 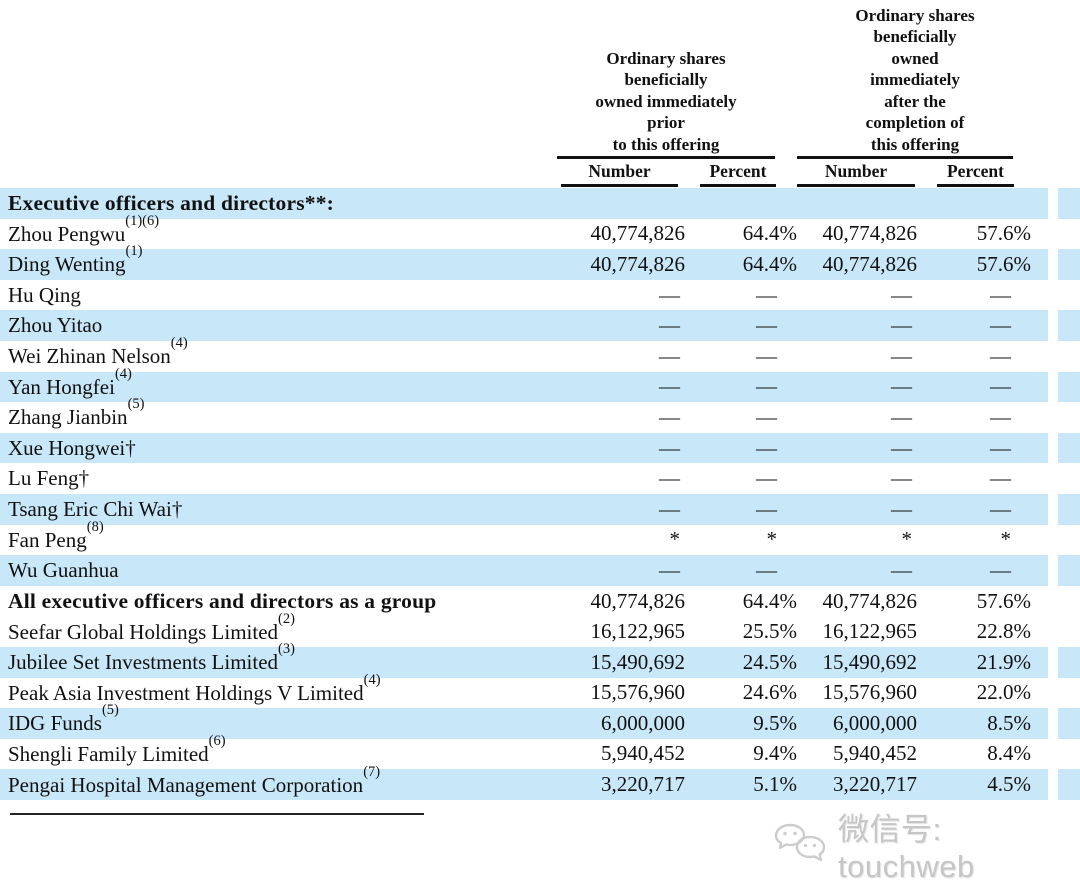 What do you see at coordinates (643, 753) in the screenshot?
I see `cell-number-prior: 5,940,452` at bounding box center [643, 753].